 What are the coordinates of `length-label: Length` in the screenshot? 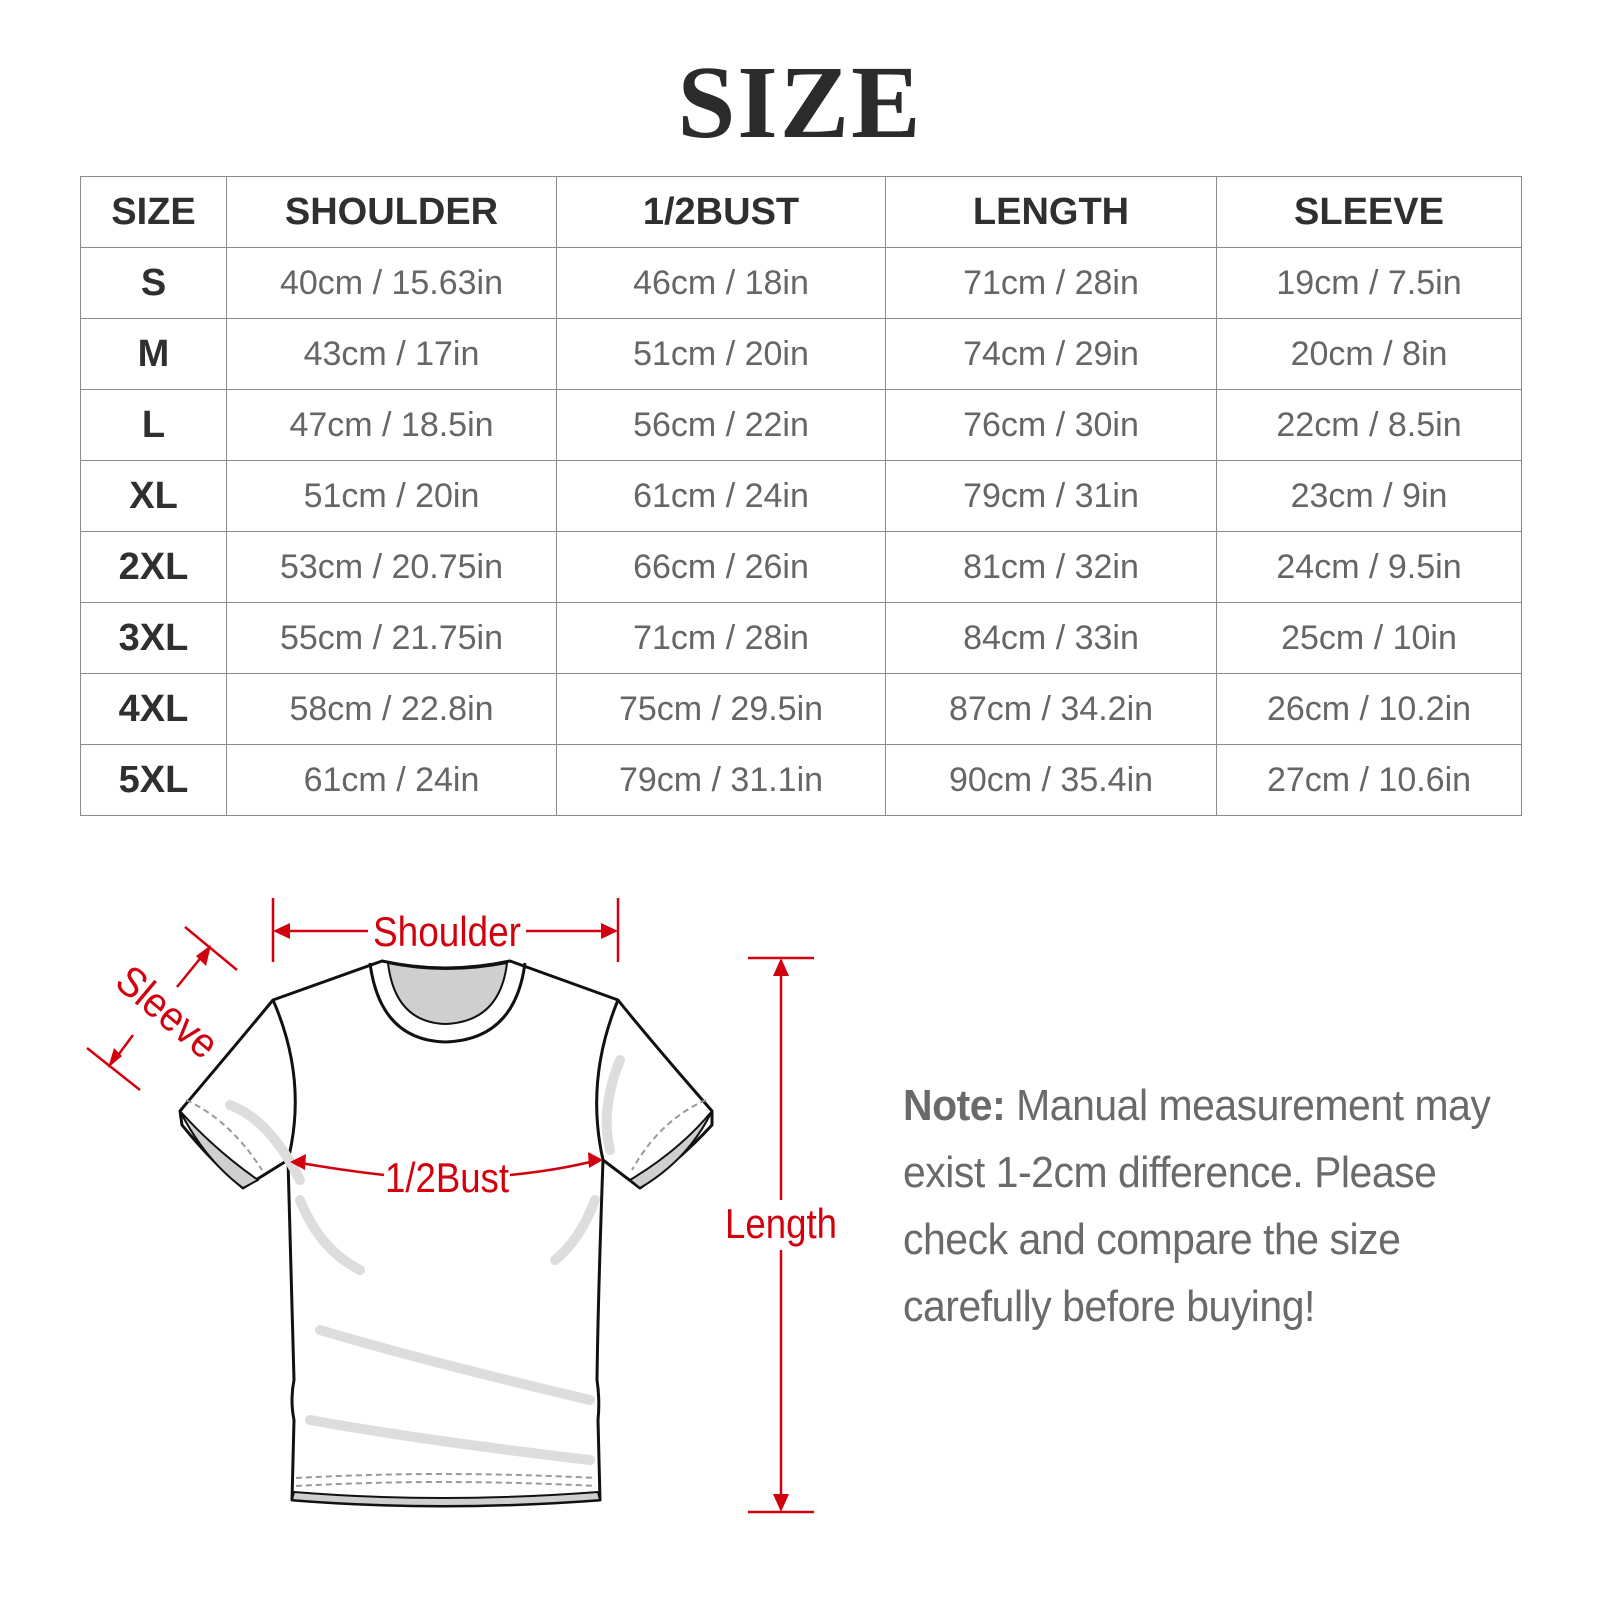 It's located at (781, 1223).